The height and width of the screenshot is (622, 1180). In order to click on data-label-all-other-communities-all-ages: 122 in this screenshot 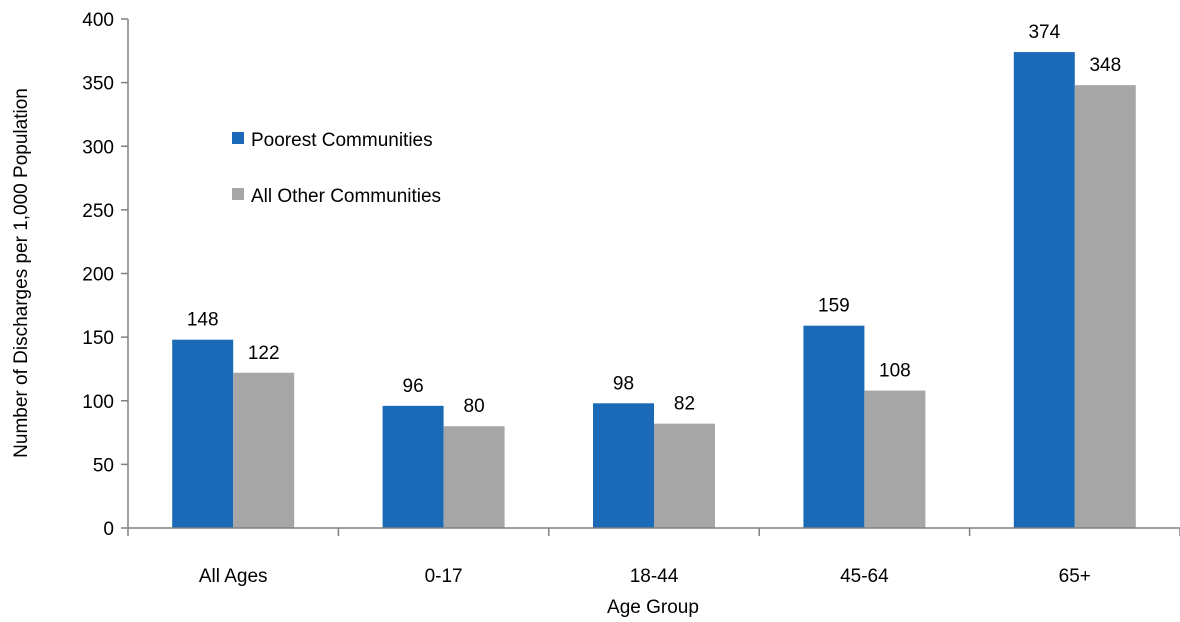, I will do `click(264, 353)`.